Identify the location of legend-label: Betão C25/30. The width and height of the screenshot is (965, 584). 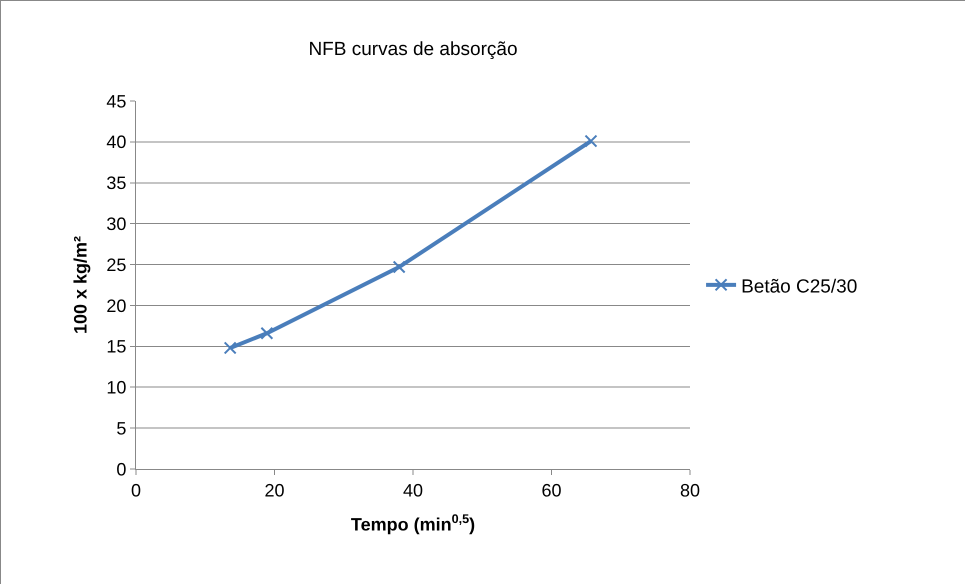
(799, 287).